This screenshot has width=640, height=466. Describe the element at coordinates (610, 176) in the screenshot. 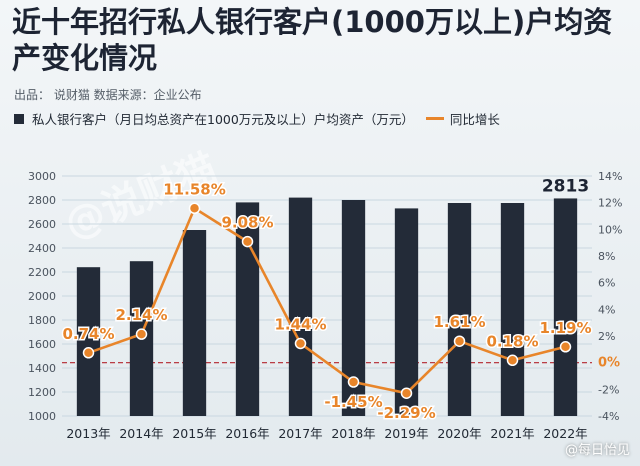

I see `y-right-tick-label: 14%` at that location.